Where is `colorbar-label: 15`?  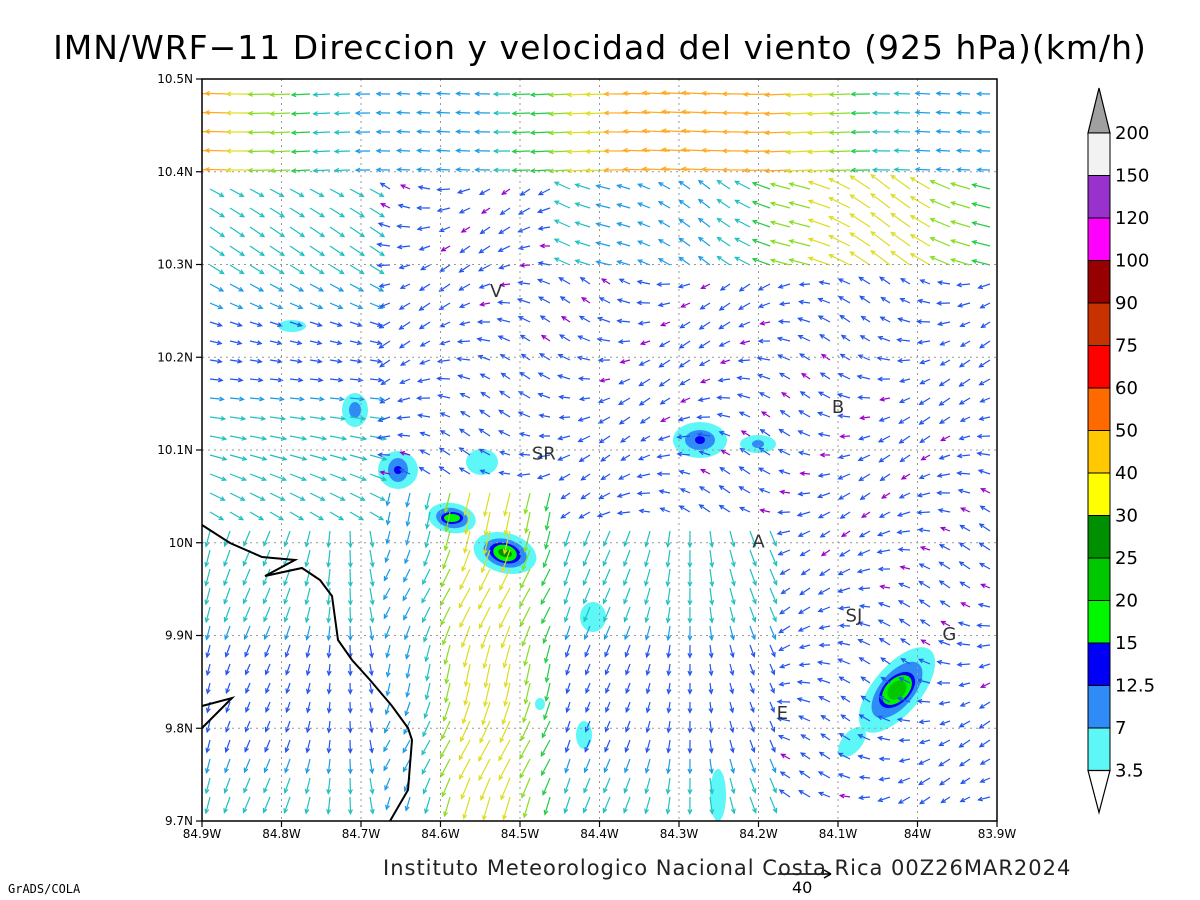
colorbar-label: 15 is located at coordinates (1126, 643).